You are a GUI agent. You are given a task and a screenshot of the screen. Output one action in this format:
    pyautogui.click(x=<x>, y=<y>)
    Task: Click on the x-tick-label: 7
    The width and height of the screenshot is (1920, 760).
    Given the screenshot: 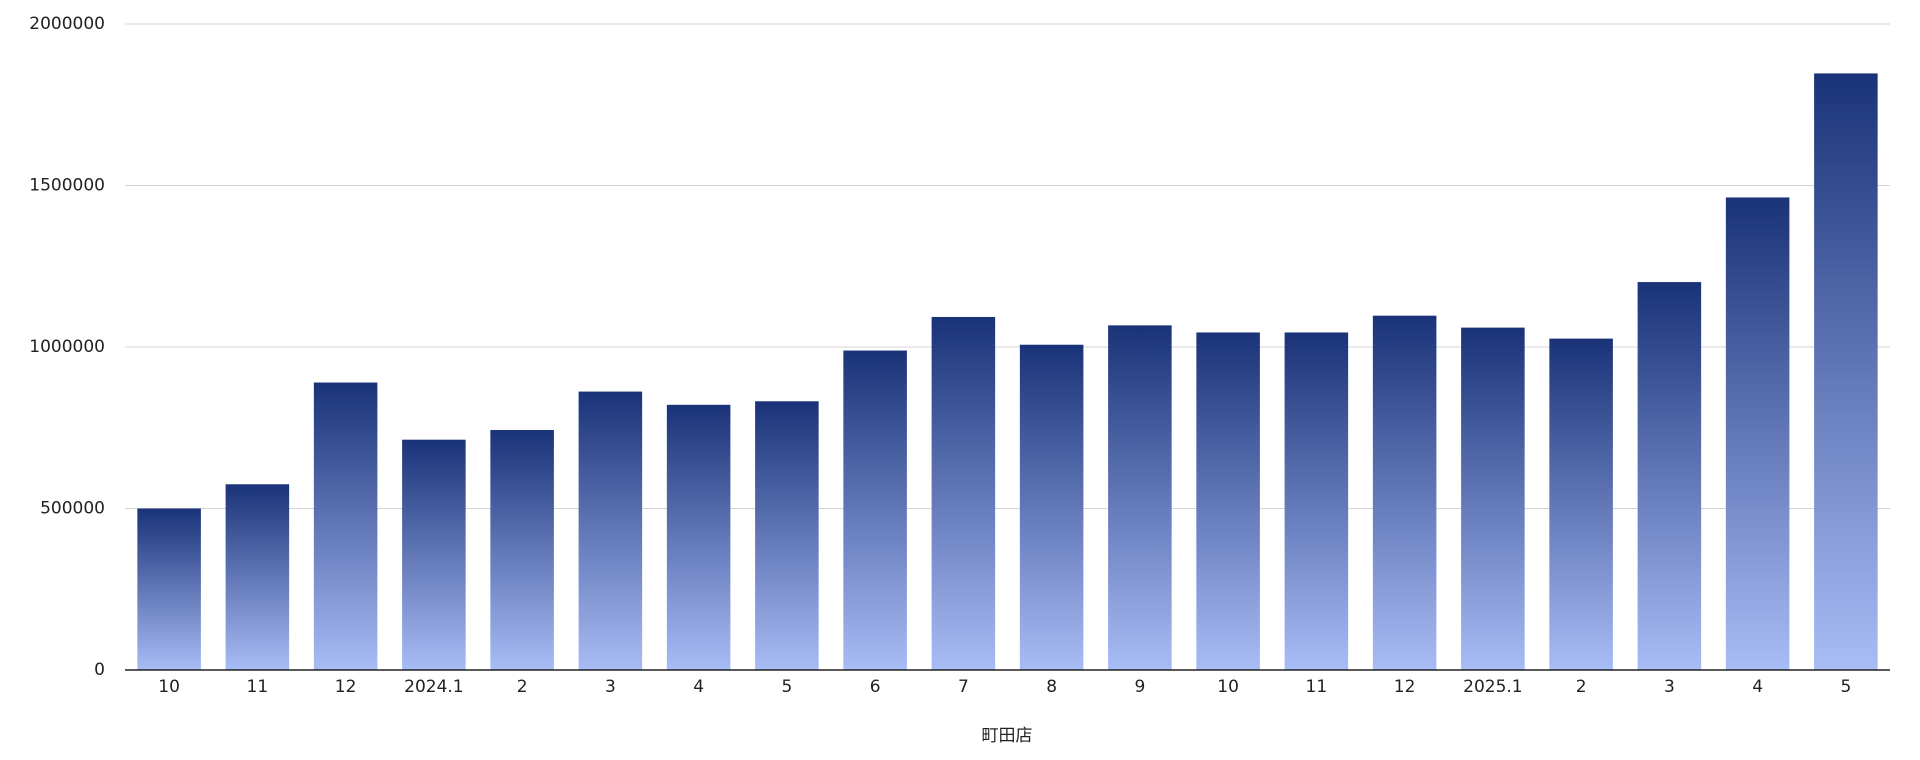 What is the action you would take?
    pyautogui.click(x=963, y=687)
    